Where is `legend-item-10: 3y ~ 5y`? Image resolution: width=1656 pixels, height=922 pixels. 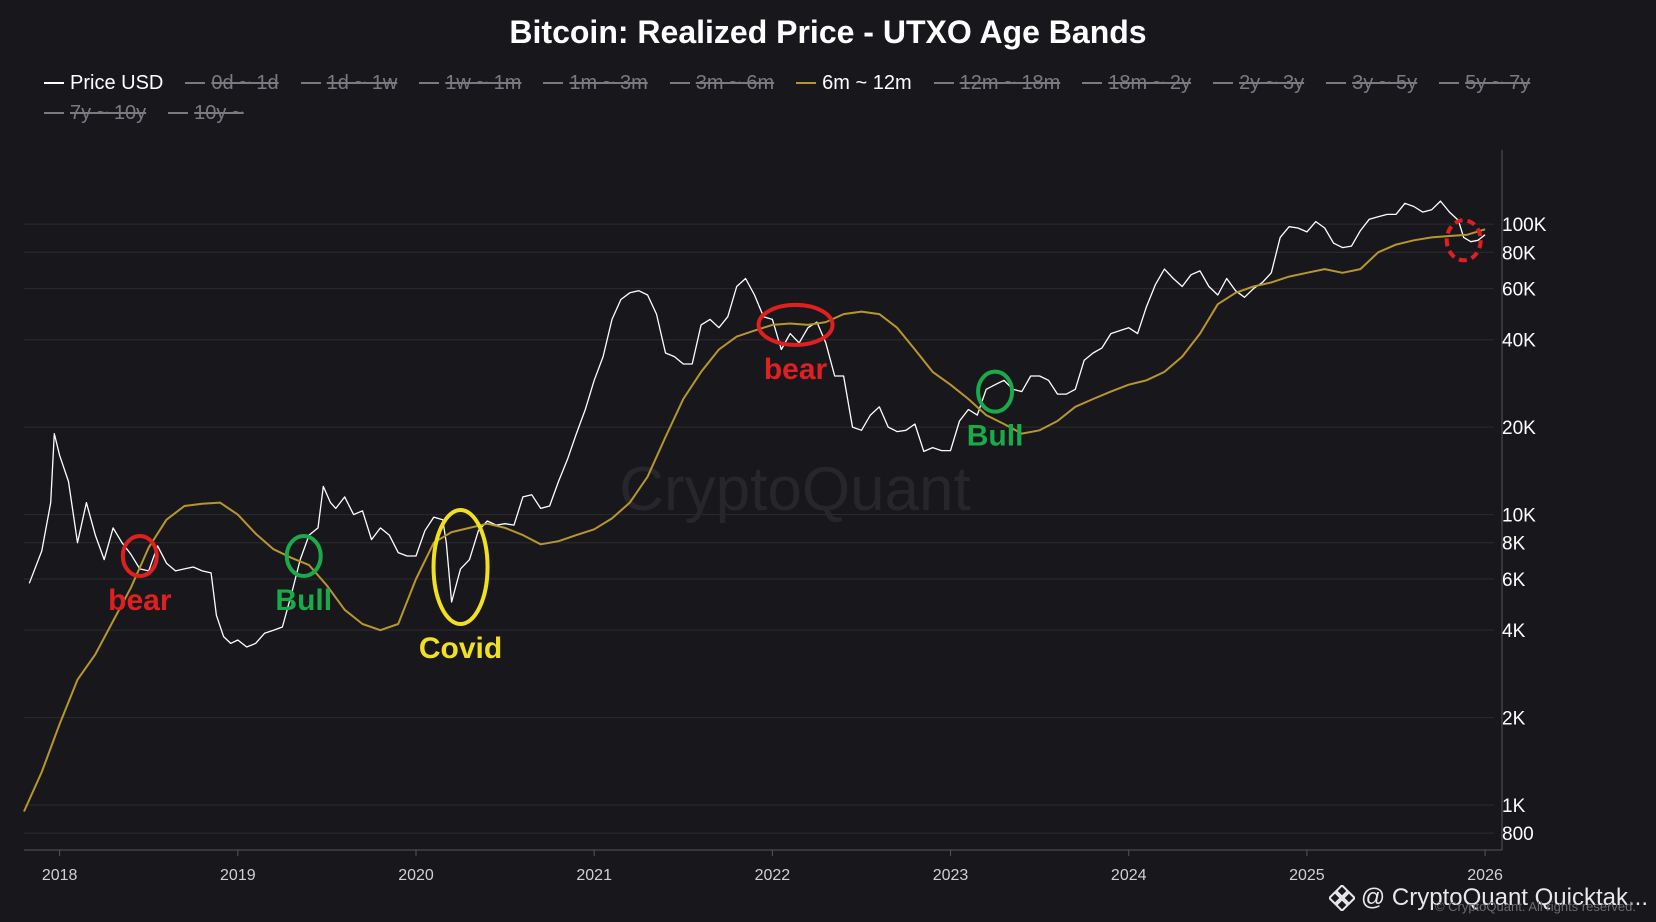
legend-item-10: 3y ~ 5y is located at coordinates (1371, 83).